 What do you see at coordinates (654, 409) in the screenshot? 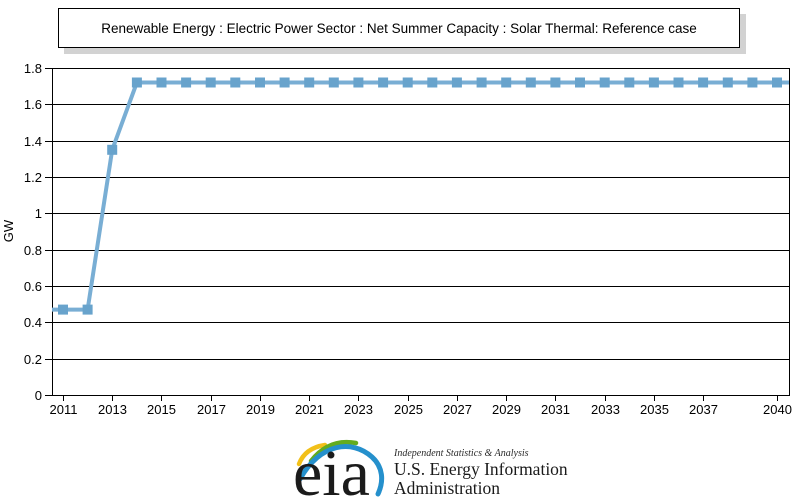
I see `x-tick-label: 2035` at bounding box center [654, 409].